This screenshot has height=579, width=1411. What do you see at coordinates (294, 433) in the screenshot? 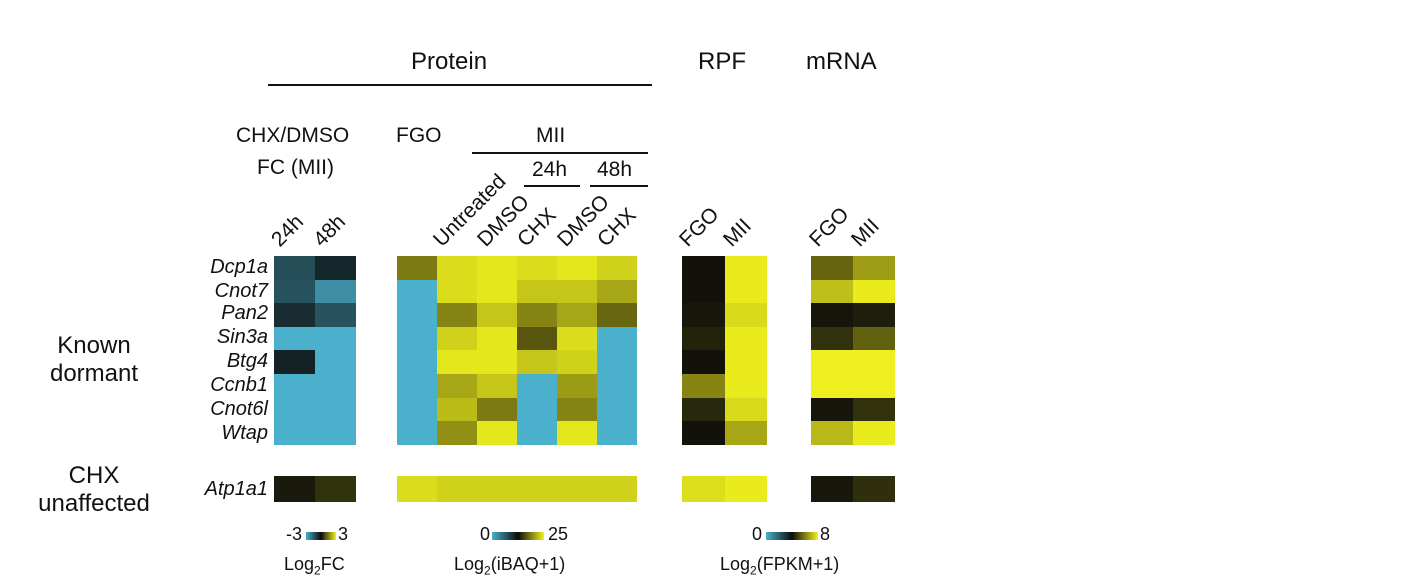
I see `heatmap-cell-chx-dmso-fc-mii--wtap-0` at bounding box center [294, 433].